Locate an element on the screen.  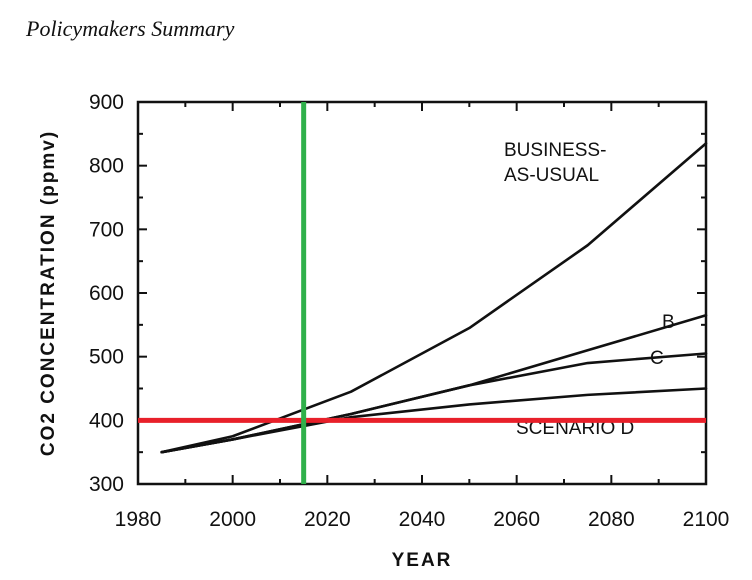
x-tick-label: 2000 is located at coordinates (232, 519).